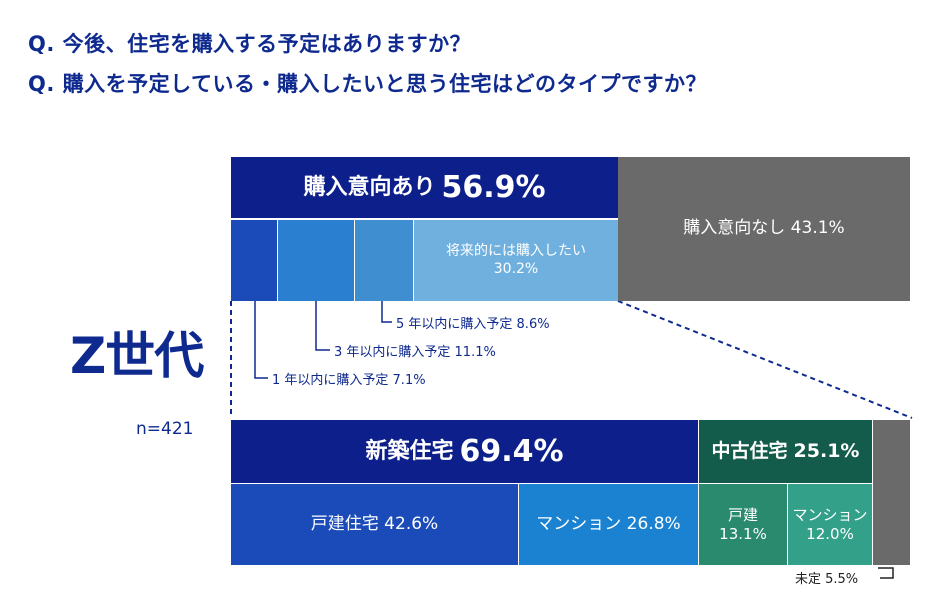  I want to click on sample-size: n=421, so click(165, 429).